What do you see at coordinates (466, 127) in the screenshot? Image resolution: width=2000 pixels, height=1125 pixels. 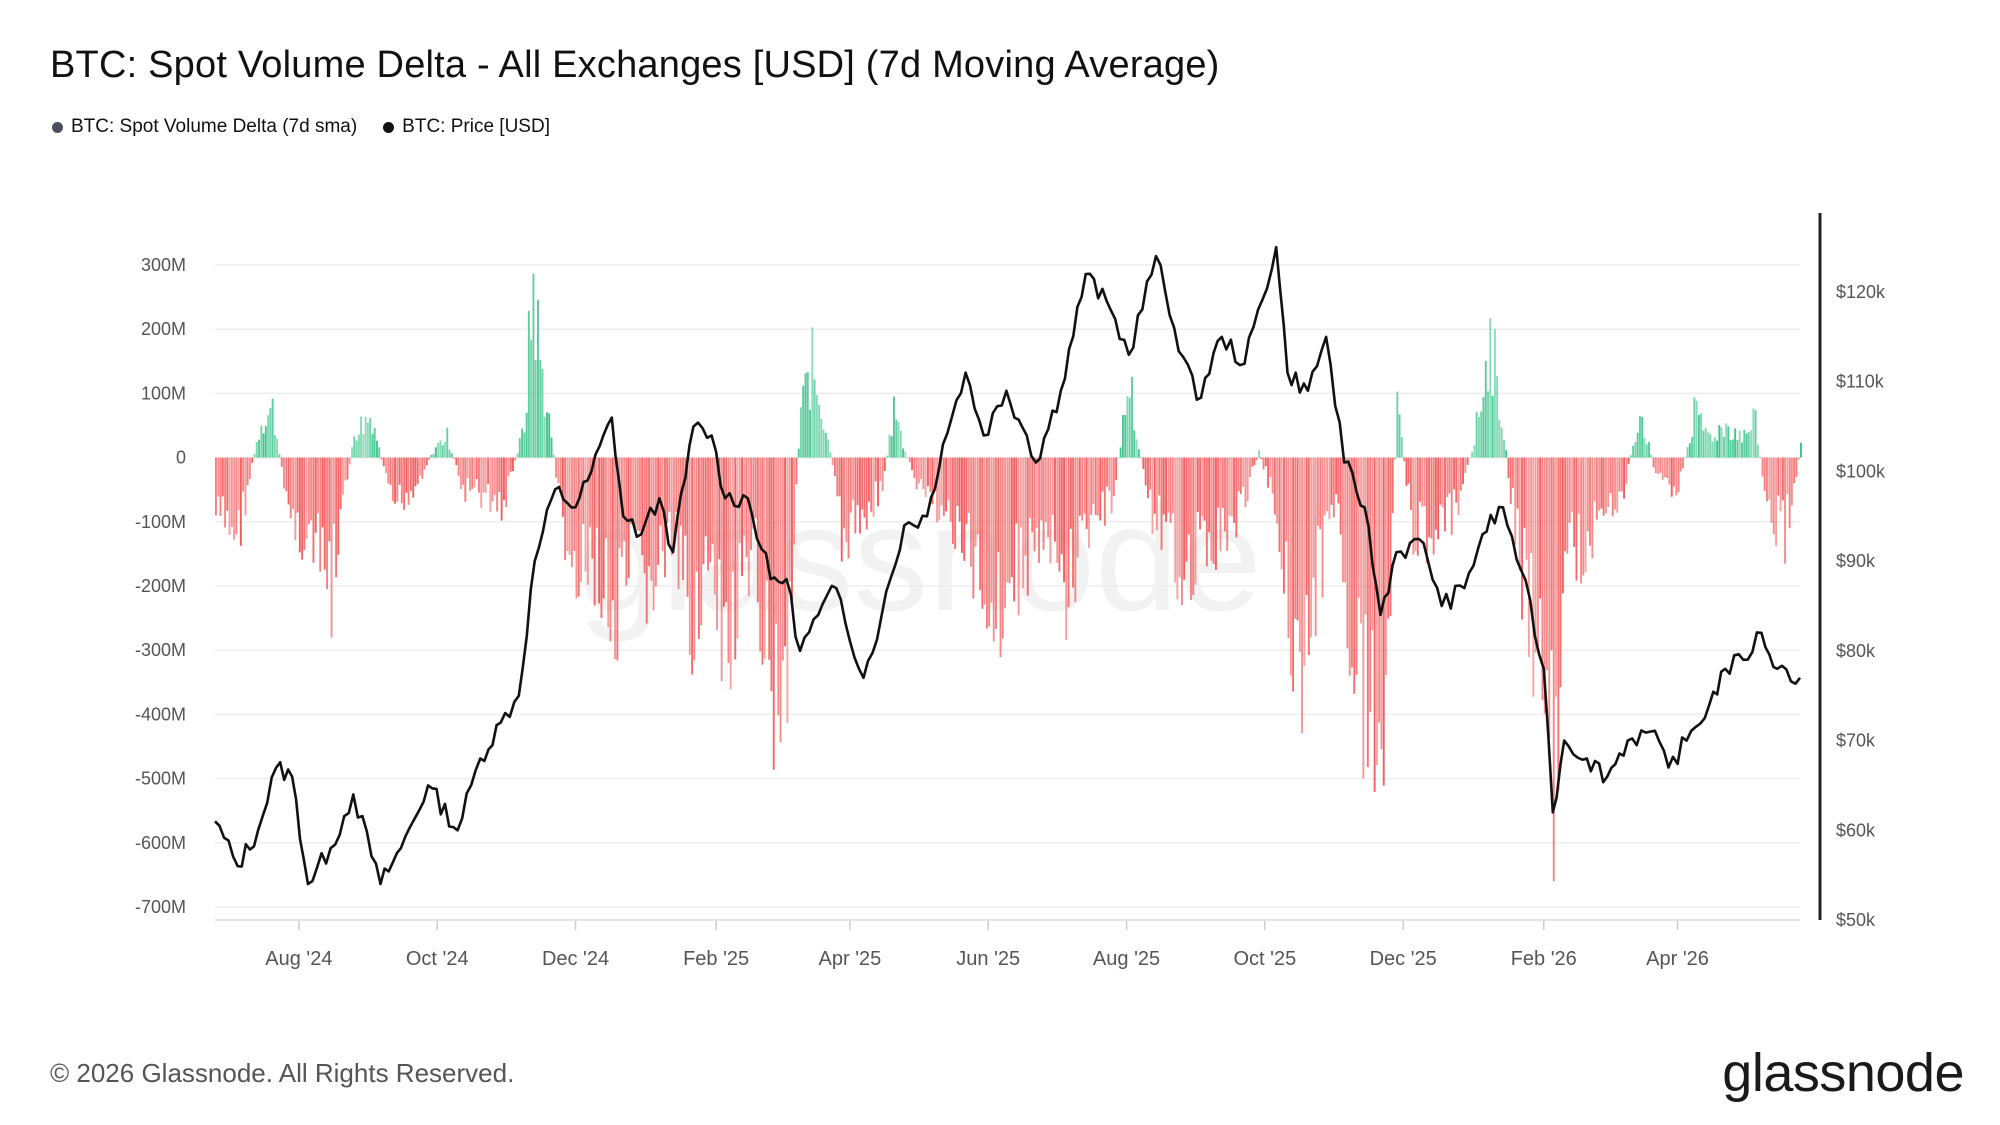 I see `legend-item-price: BTC: Price [USD]` at bounding box center [466, 127].